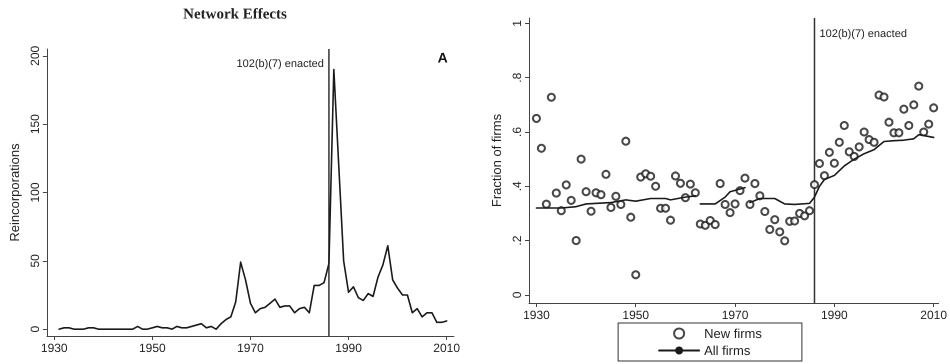 The image size is (950, 364). I want to click on y-axis-title: Reincorporations, so click(14, 192).